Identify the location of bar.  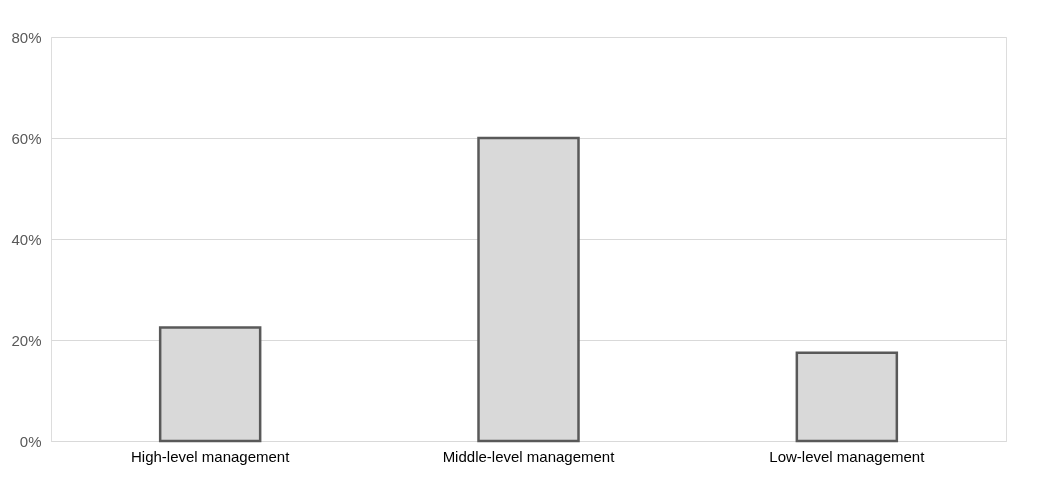
(847, 397).